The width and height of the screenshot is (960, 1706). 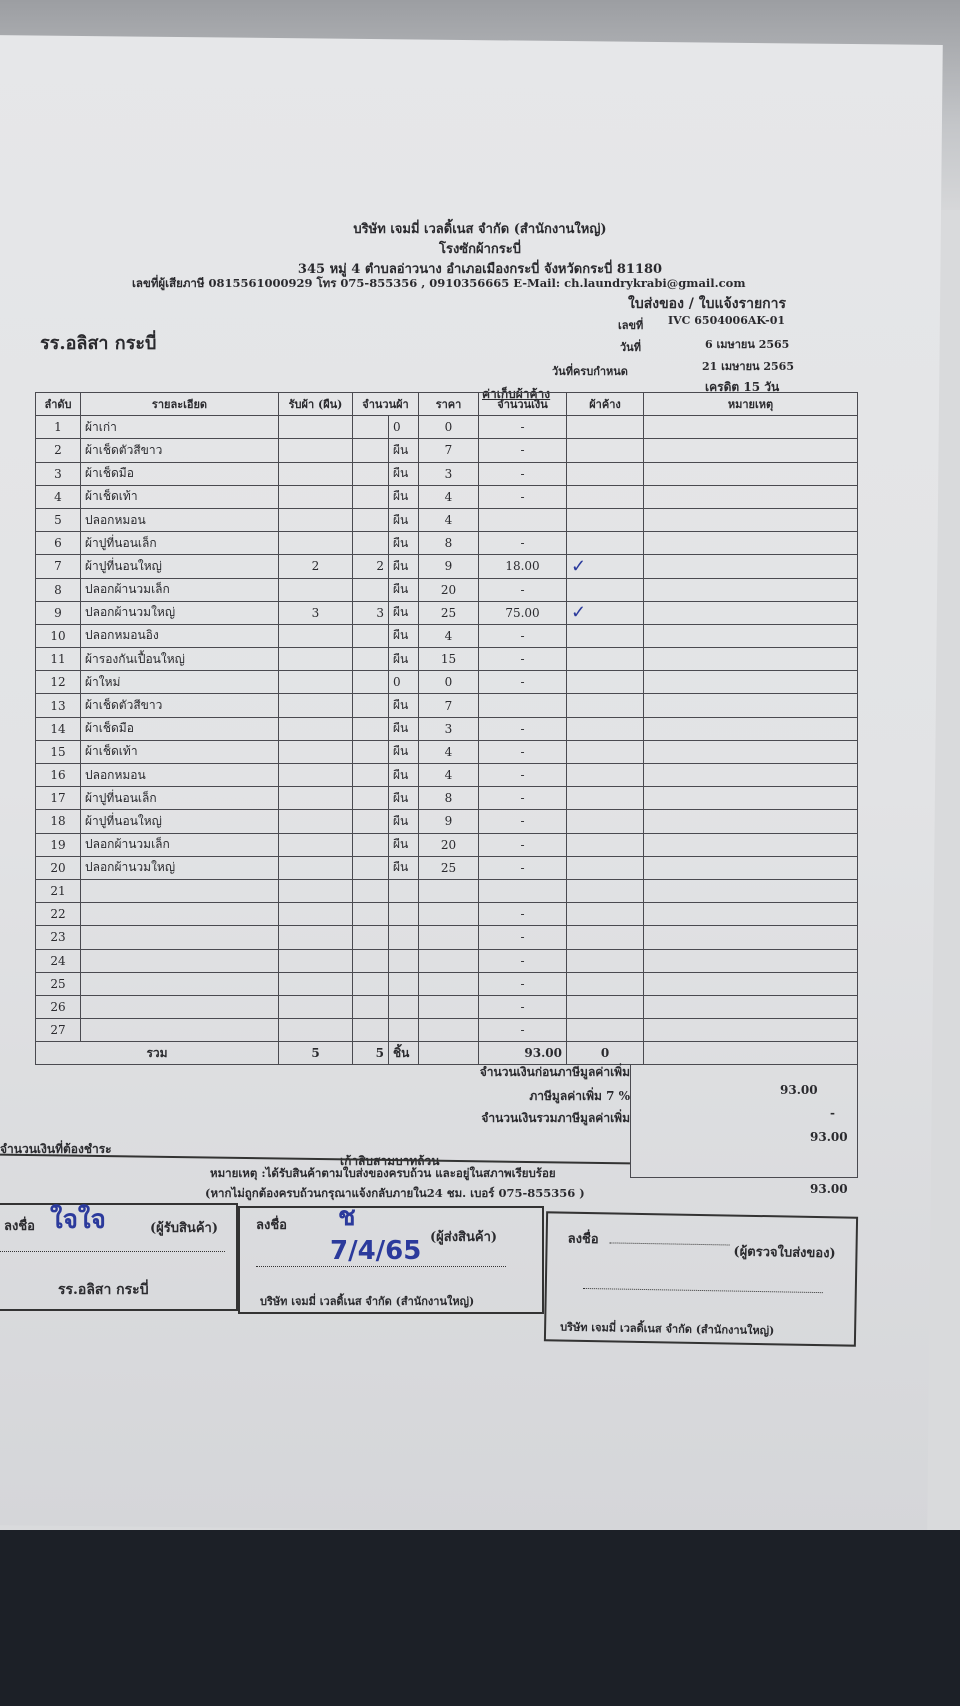 What do you see at coordinates (103, 1290) in the screenshot?
I see `org-label: รร.อลิสา กระบี่` at bounding box center [103, 1290].